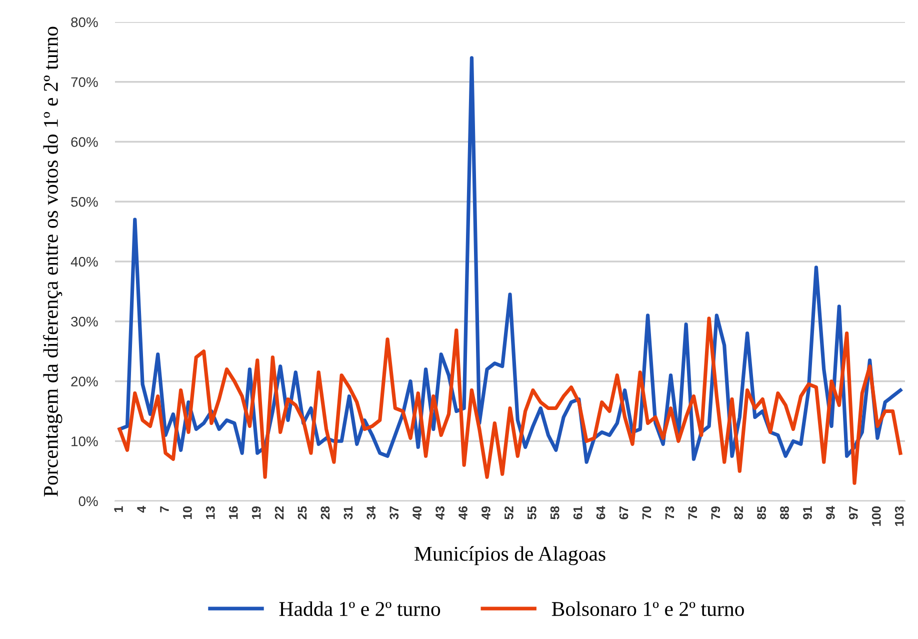  I want to click on y-tick-label: 10%, so click(85, 441).